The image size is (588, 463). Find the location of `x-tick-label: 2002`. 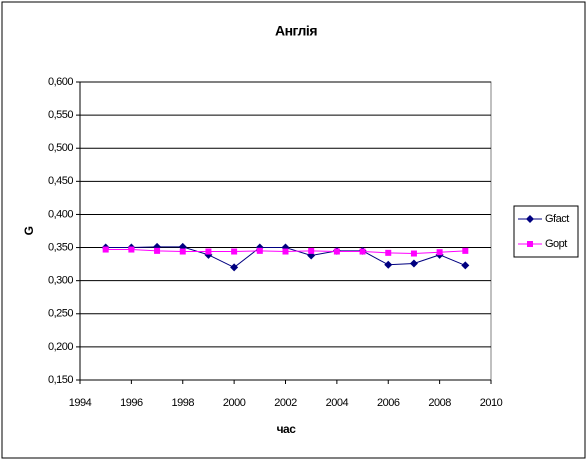

x-tick-label: 2002 is located at coordinates (285, 403).